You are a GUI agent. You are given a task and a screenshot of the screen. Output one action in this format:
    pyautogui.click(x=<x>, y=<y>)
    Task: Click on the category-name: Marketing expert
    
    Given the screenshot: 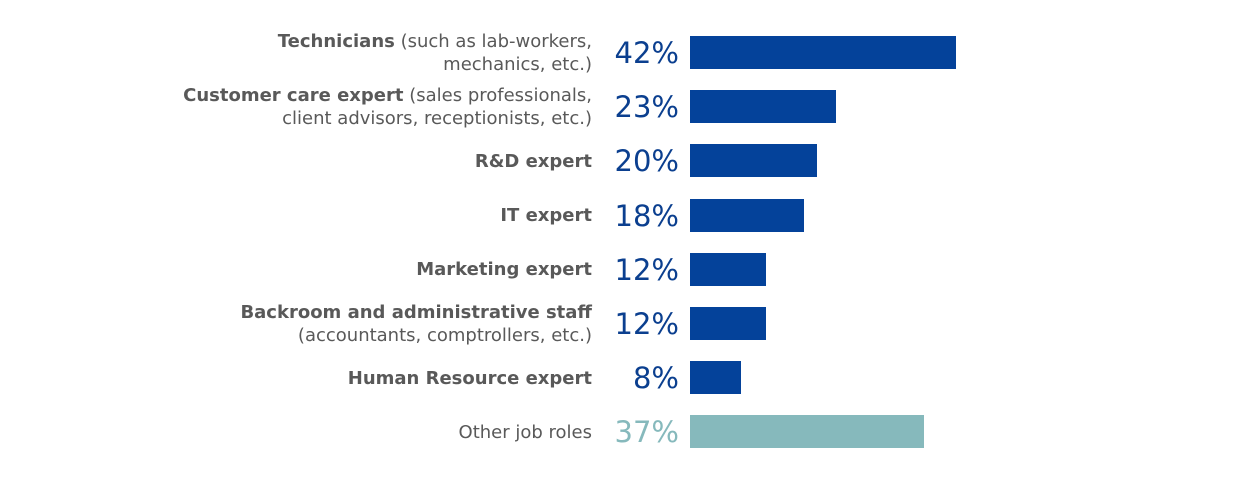 What is the action you would take?
    pyautogui.click(x=504, y=270)
    